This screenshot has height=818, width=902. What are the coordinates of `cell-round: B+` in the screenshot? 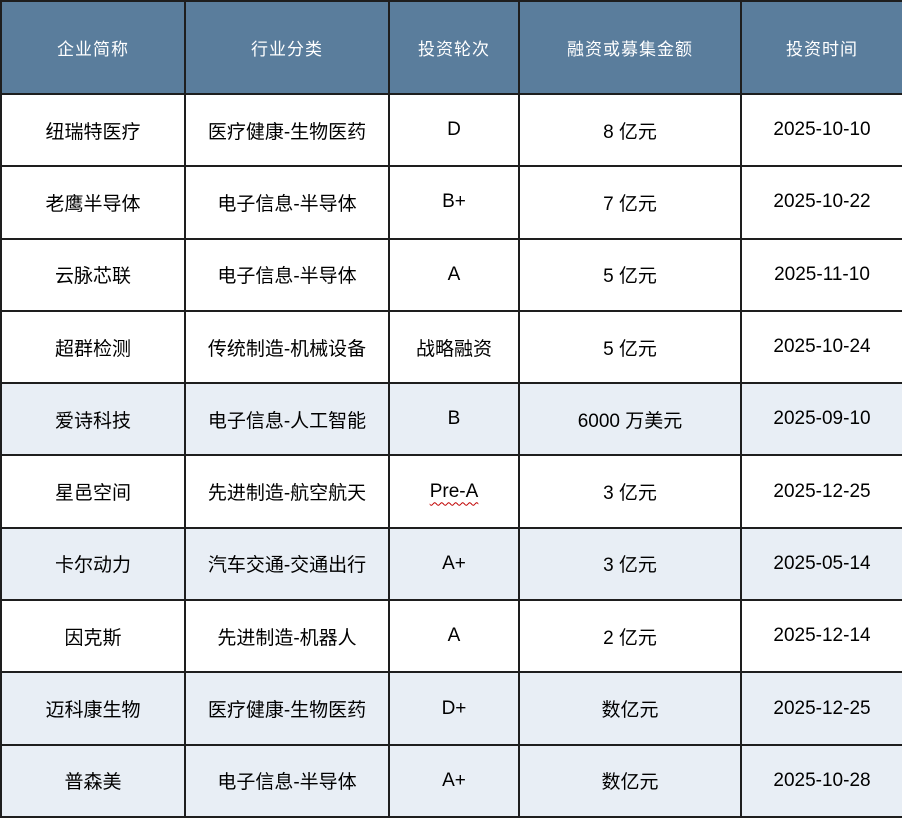 It's located at (454, 202).